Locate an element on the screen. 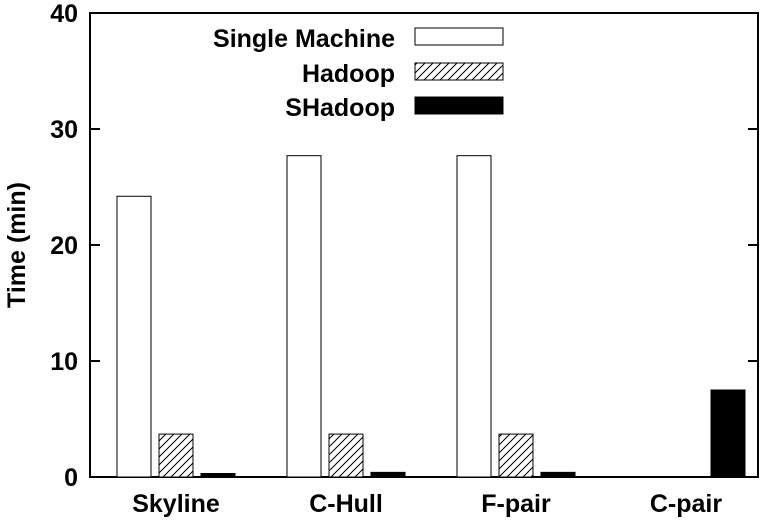 Image resolution: width=771 pixels, height=521 pixels. legend-label: SHadoop is located at coordinates (340, 108).